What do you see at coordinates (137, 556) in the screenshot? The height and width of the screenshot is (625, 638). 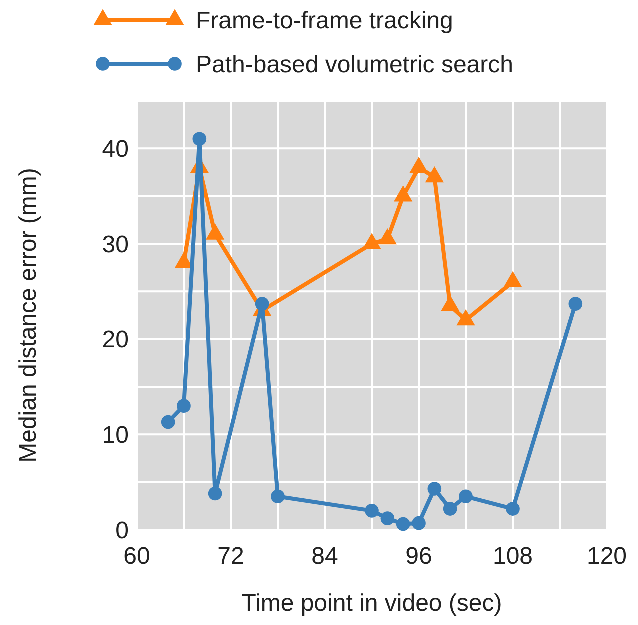 I see `x-tick-label: 60` at bounding box center [137, 556].